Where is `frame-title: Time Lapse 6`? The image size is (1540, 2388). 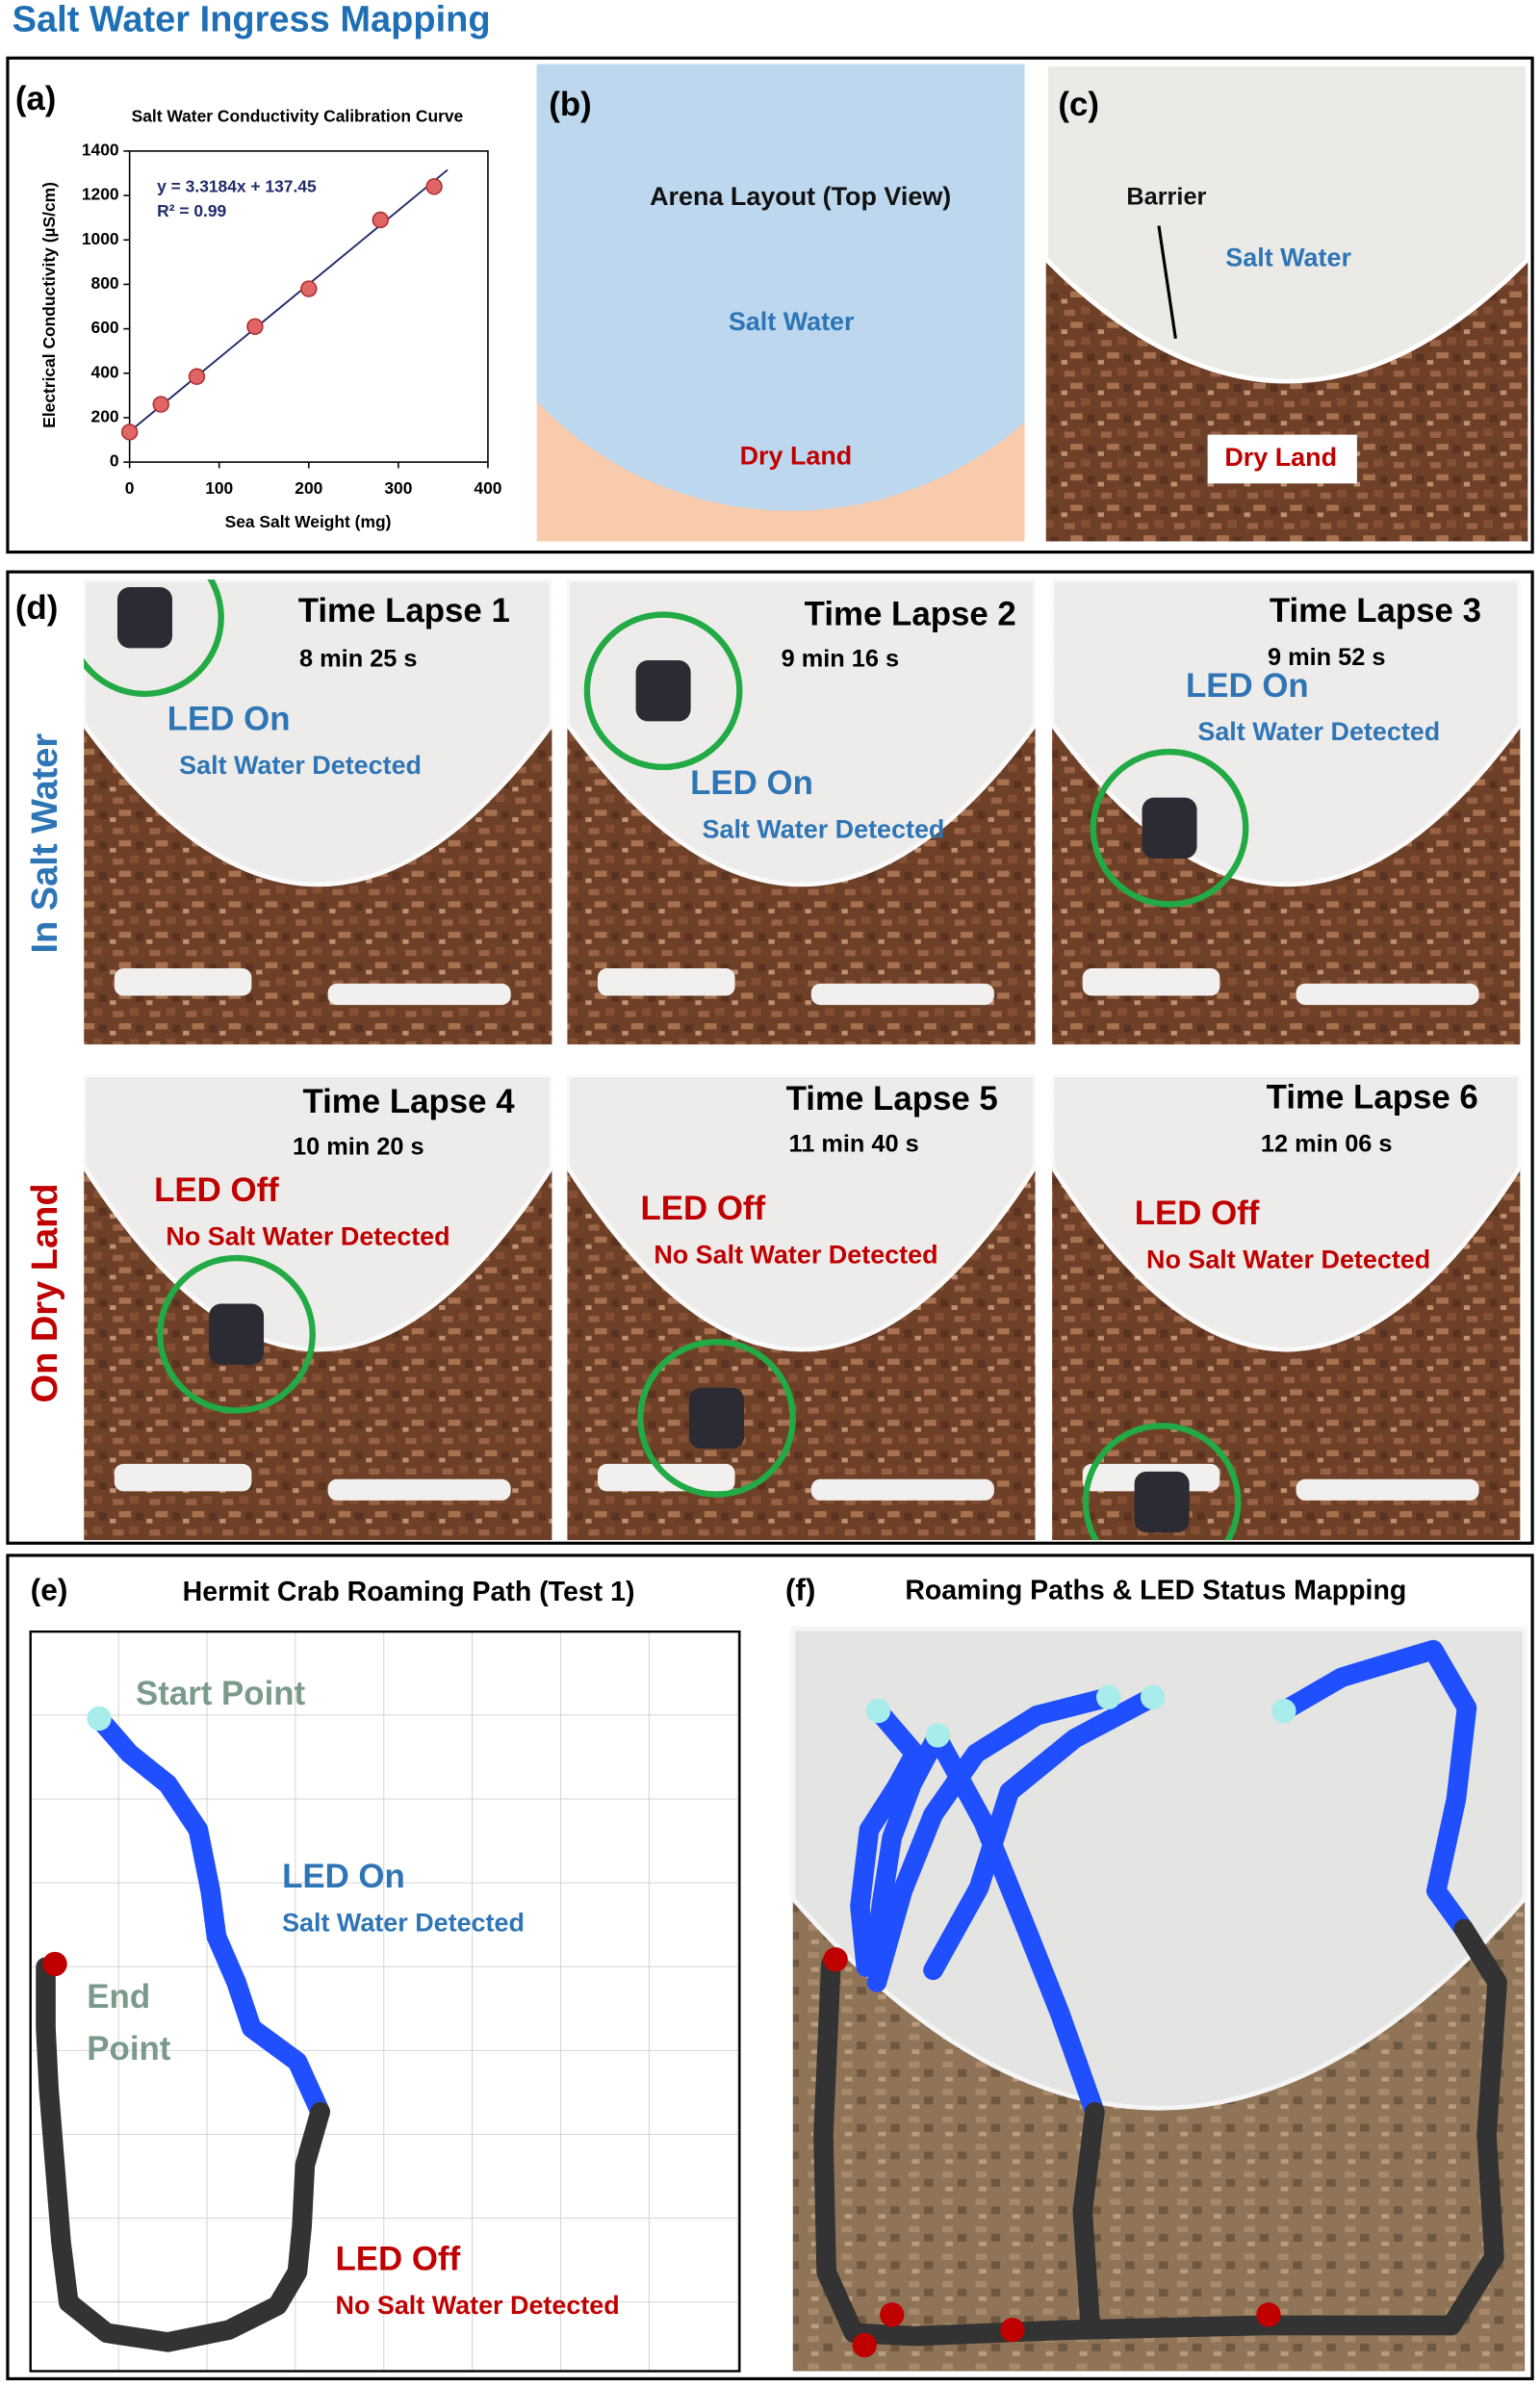
frame-title: Time Lapse 6 is located at coordinates (1372, 1097).